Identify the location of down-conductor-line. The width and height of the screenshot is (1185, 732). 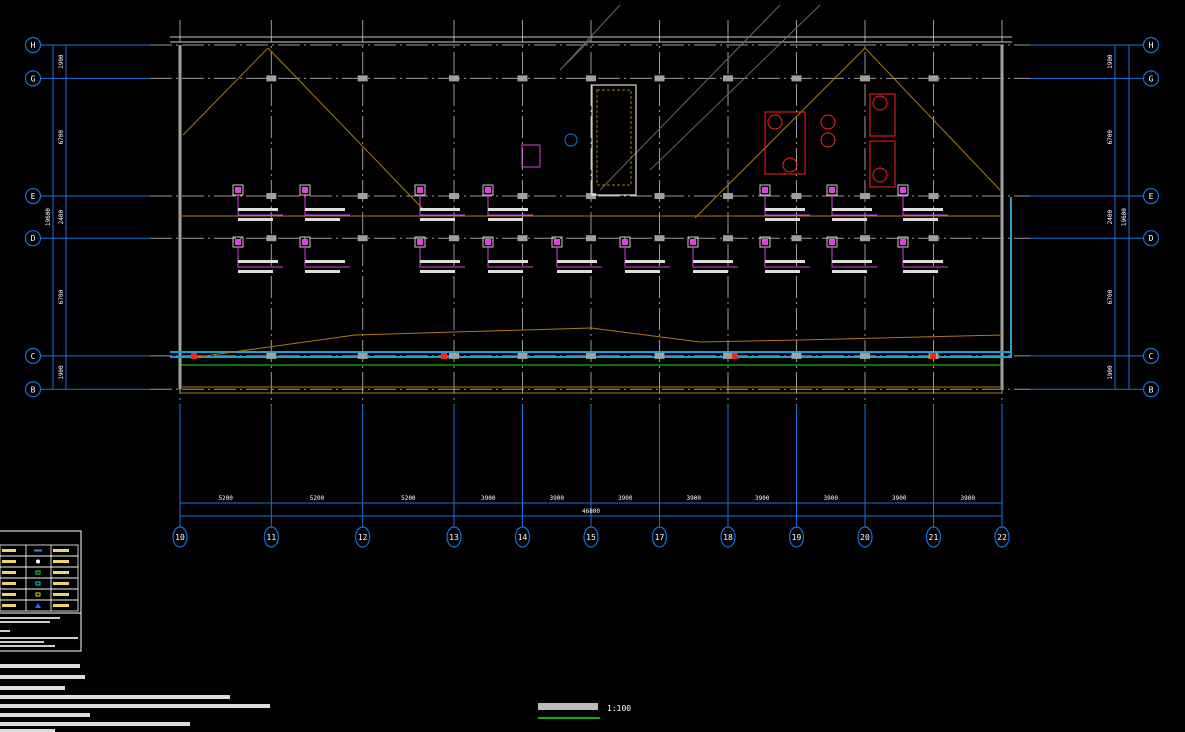
(780, 133).